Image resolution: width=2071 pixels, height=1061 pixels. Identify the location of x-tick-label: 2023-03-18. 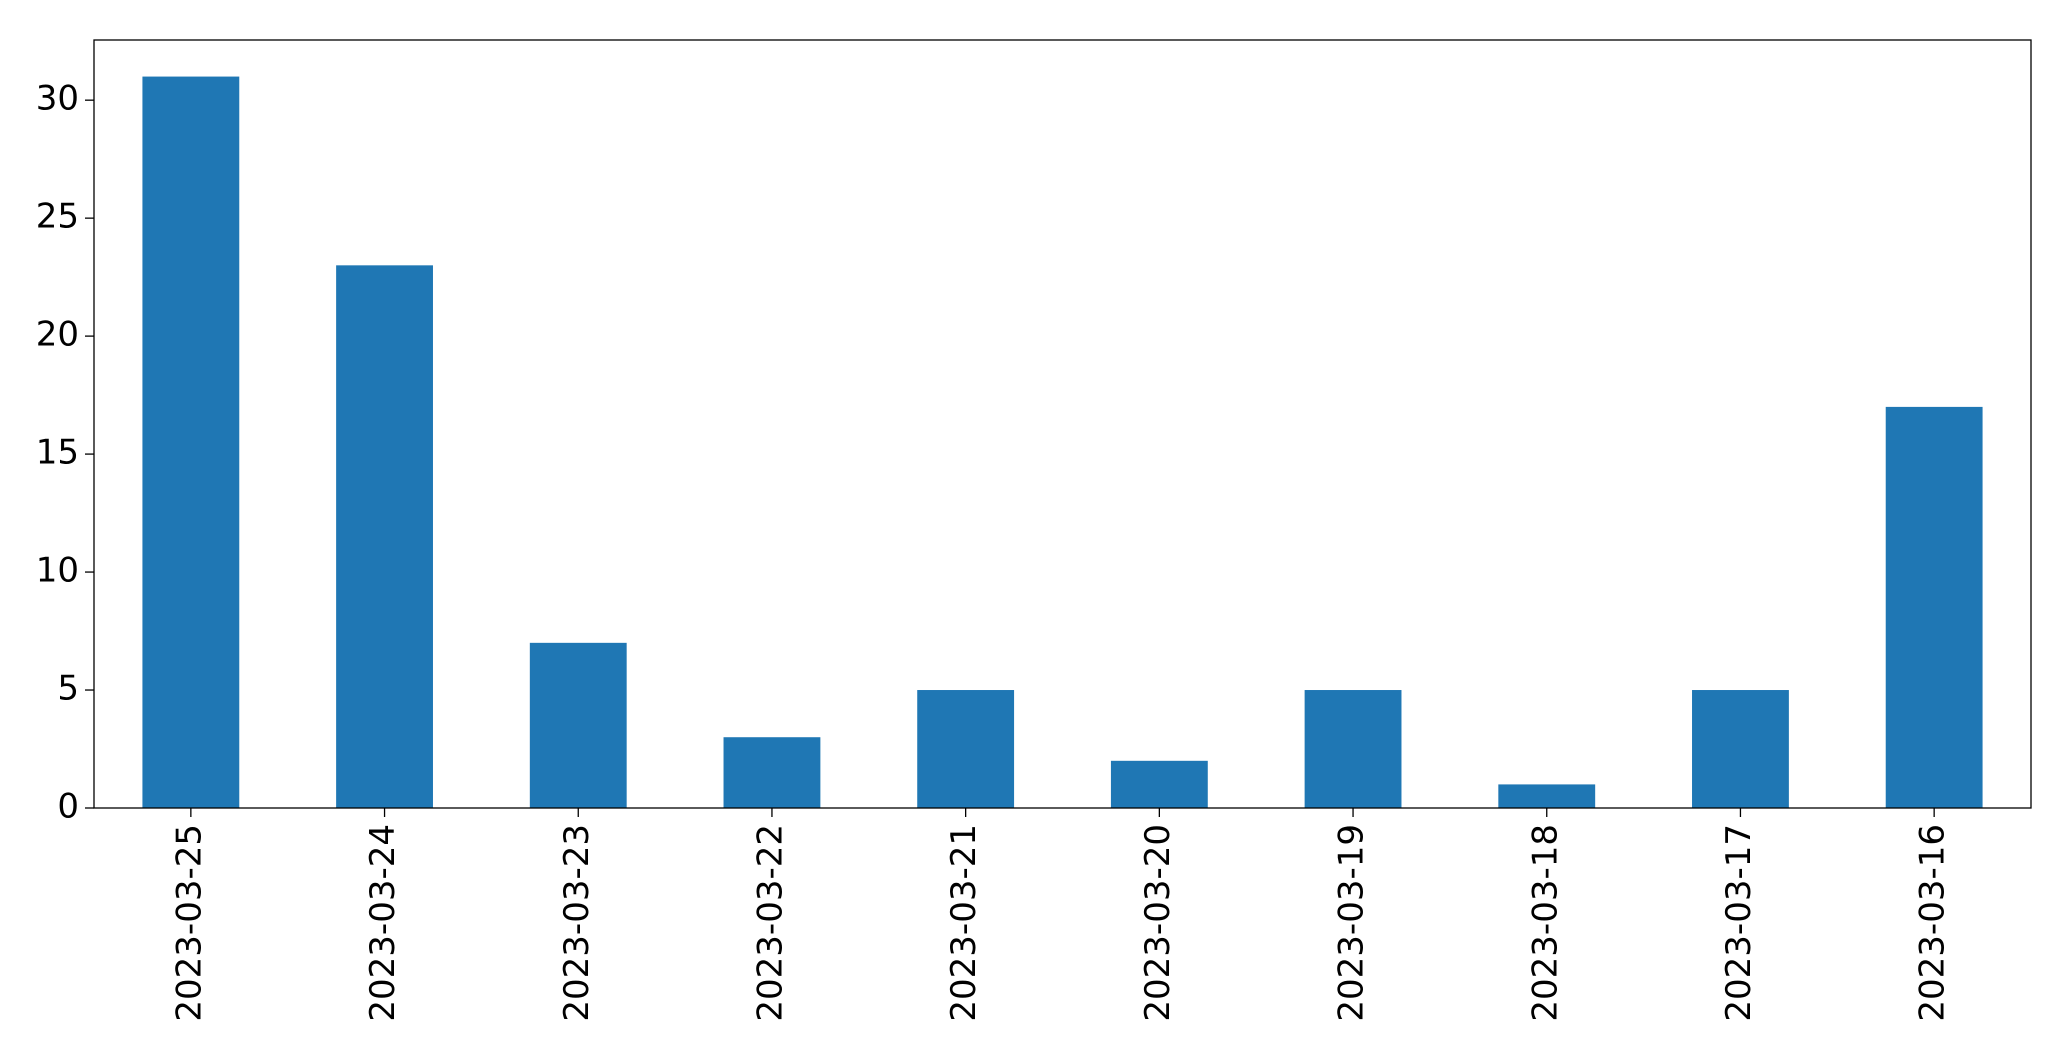
(1545, 923).